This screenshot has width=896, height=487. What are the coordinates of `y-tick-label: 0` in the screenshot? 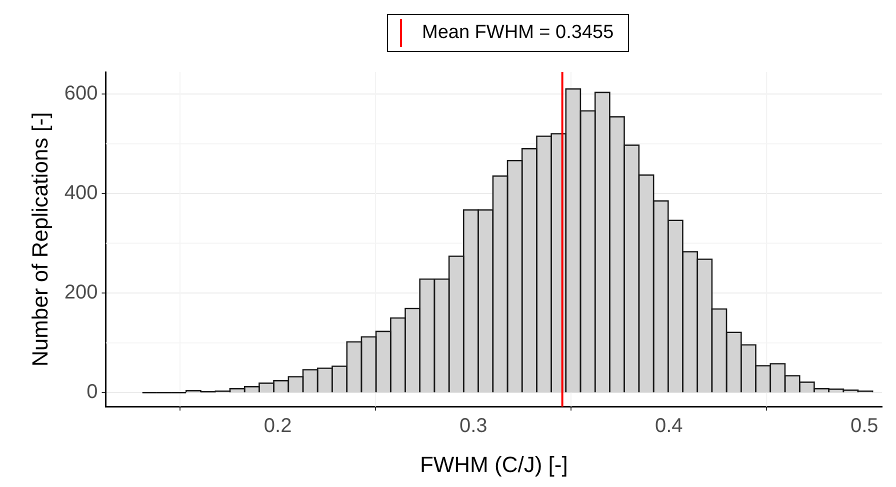 It's located at (92, 392).